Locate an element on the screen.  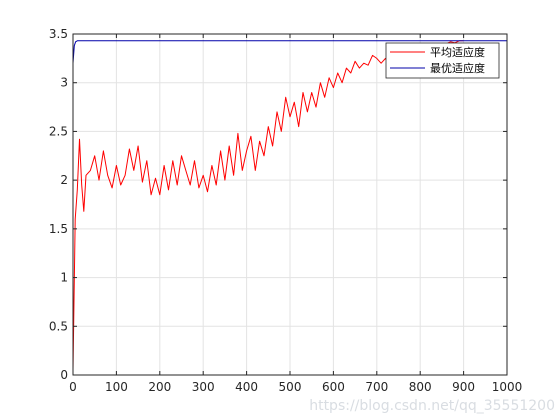
x-tick-label: 1000 is located at coordinates (507, 387).